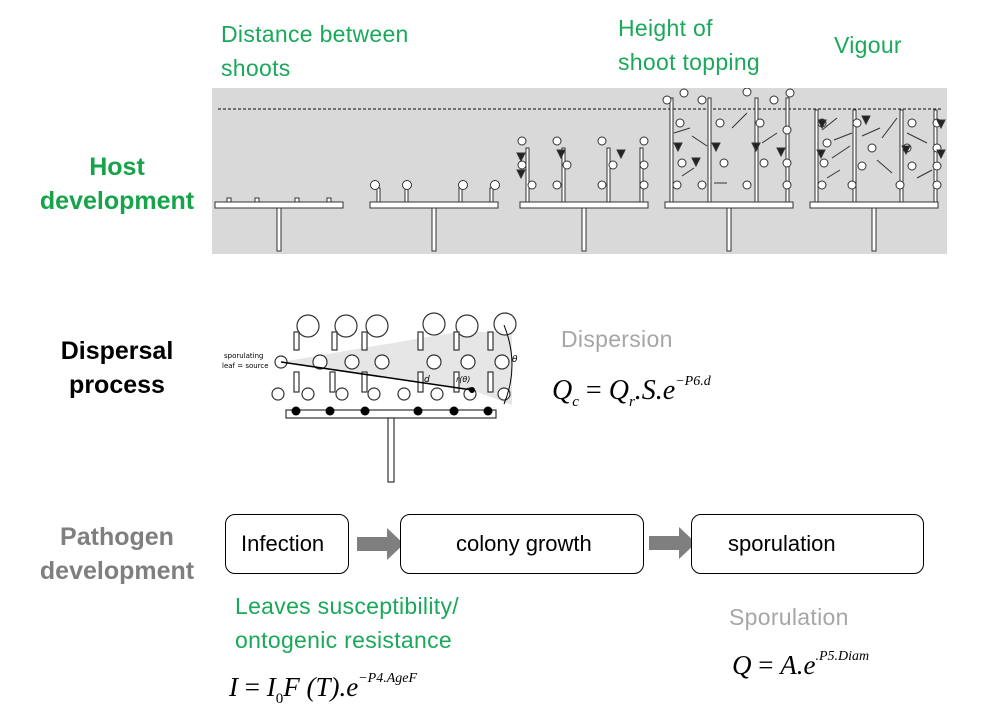  What do you see at coordinates (376, 376) in the screenshot?
I see `dispersal-distance-line` at bounding box center [376, 376].